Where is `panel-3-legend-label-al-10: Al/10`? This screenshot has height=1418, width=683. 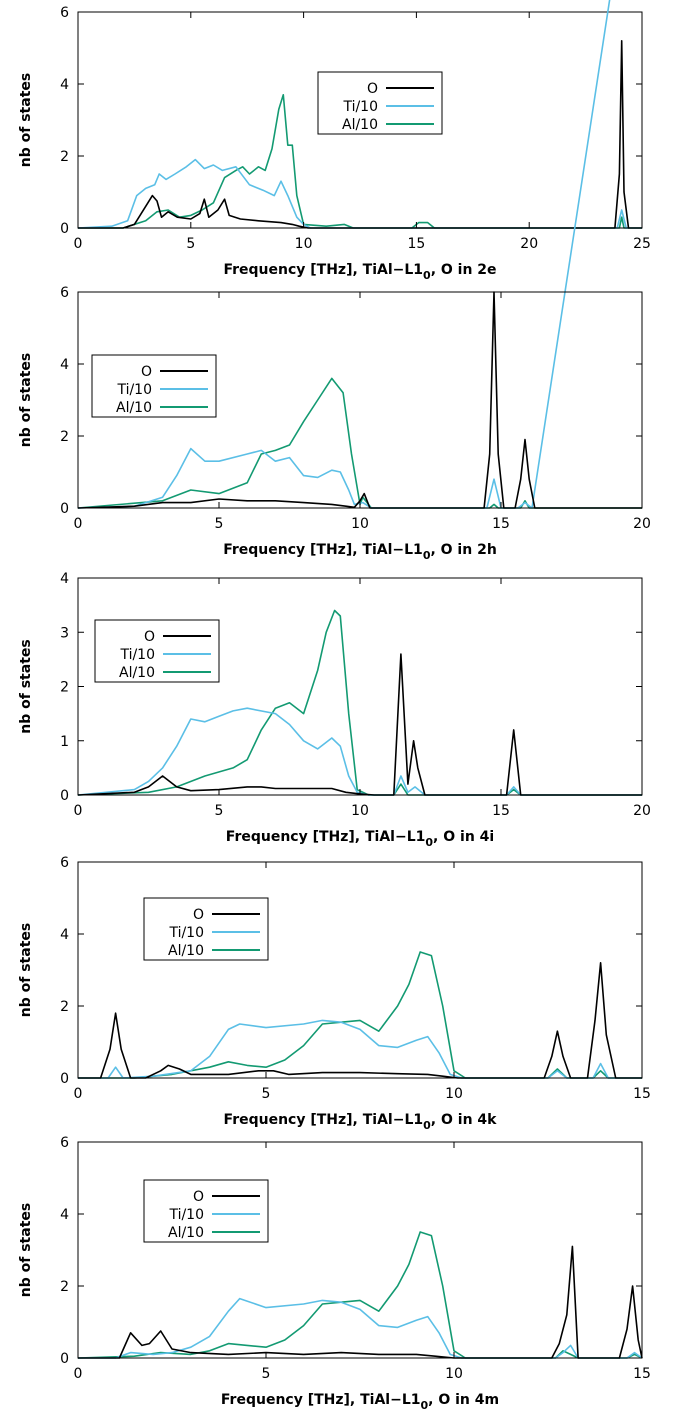
panel-3-legend-label-al-10: Al/10 is located at coordinates (137, 673).